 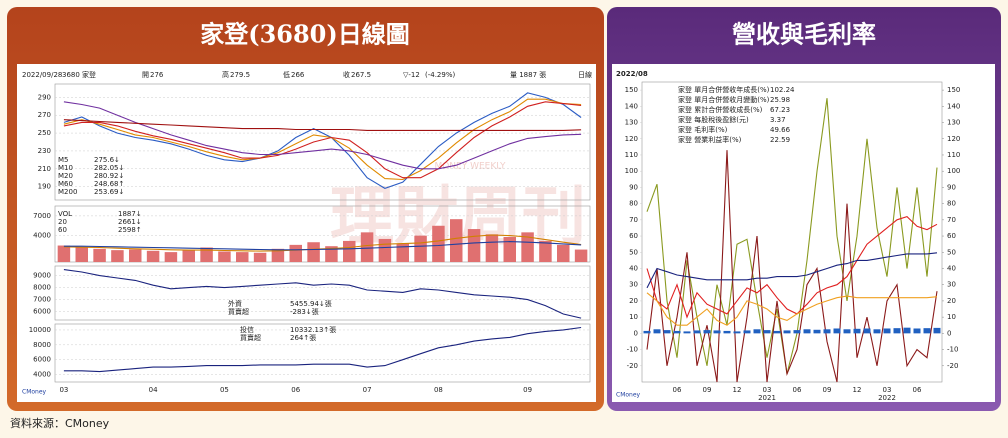 I want to click on legend-name: VOL, so click(x=65, y=214).